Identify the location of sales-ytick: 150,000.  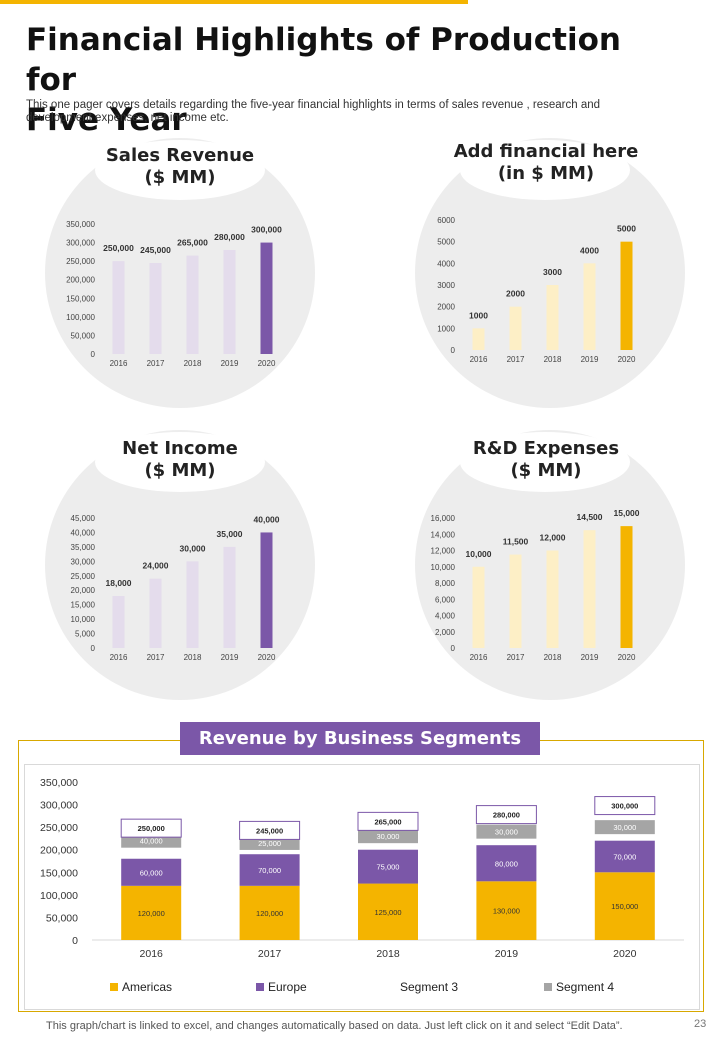
(80, 298).